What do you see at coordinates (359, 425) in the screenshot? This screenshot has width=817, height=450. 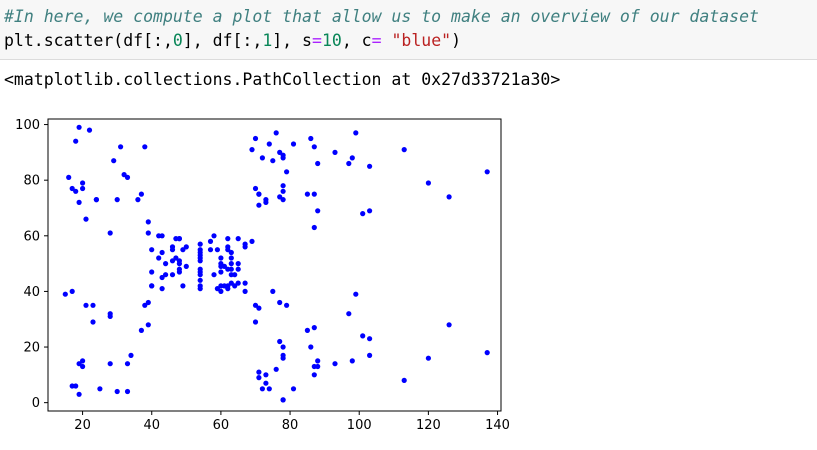 I see `x-tick-label: 100` at bounding box center [359, 425].